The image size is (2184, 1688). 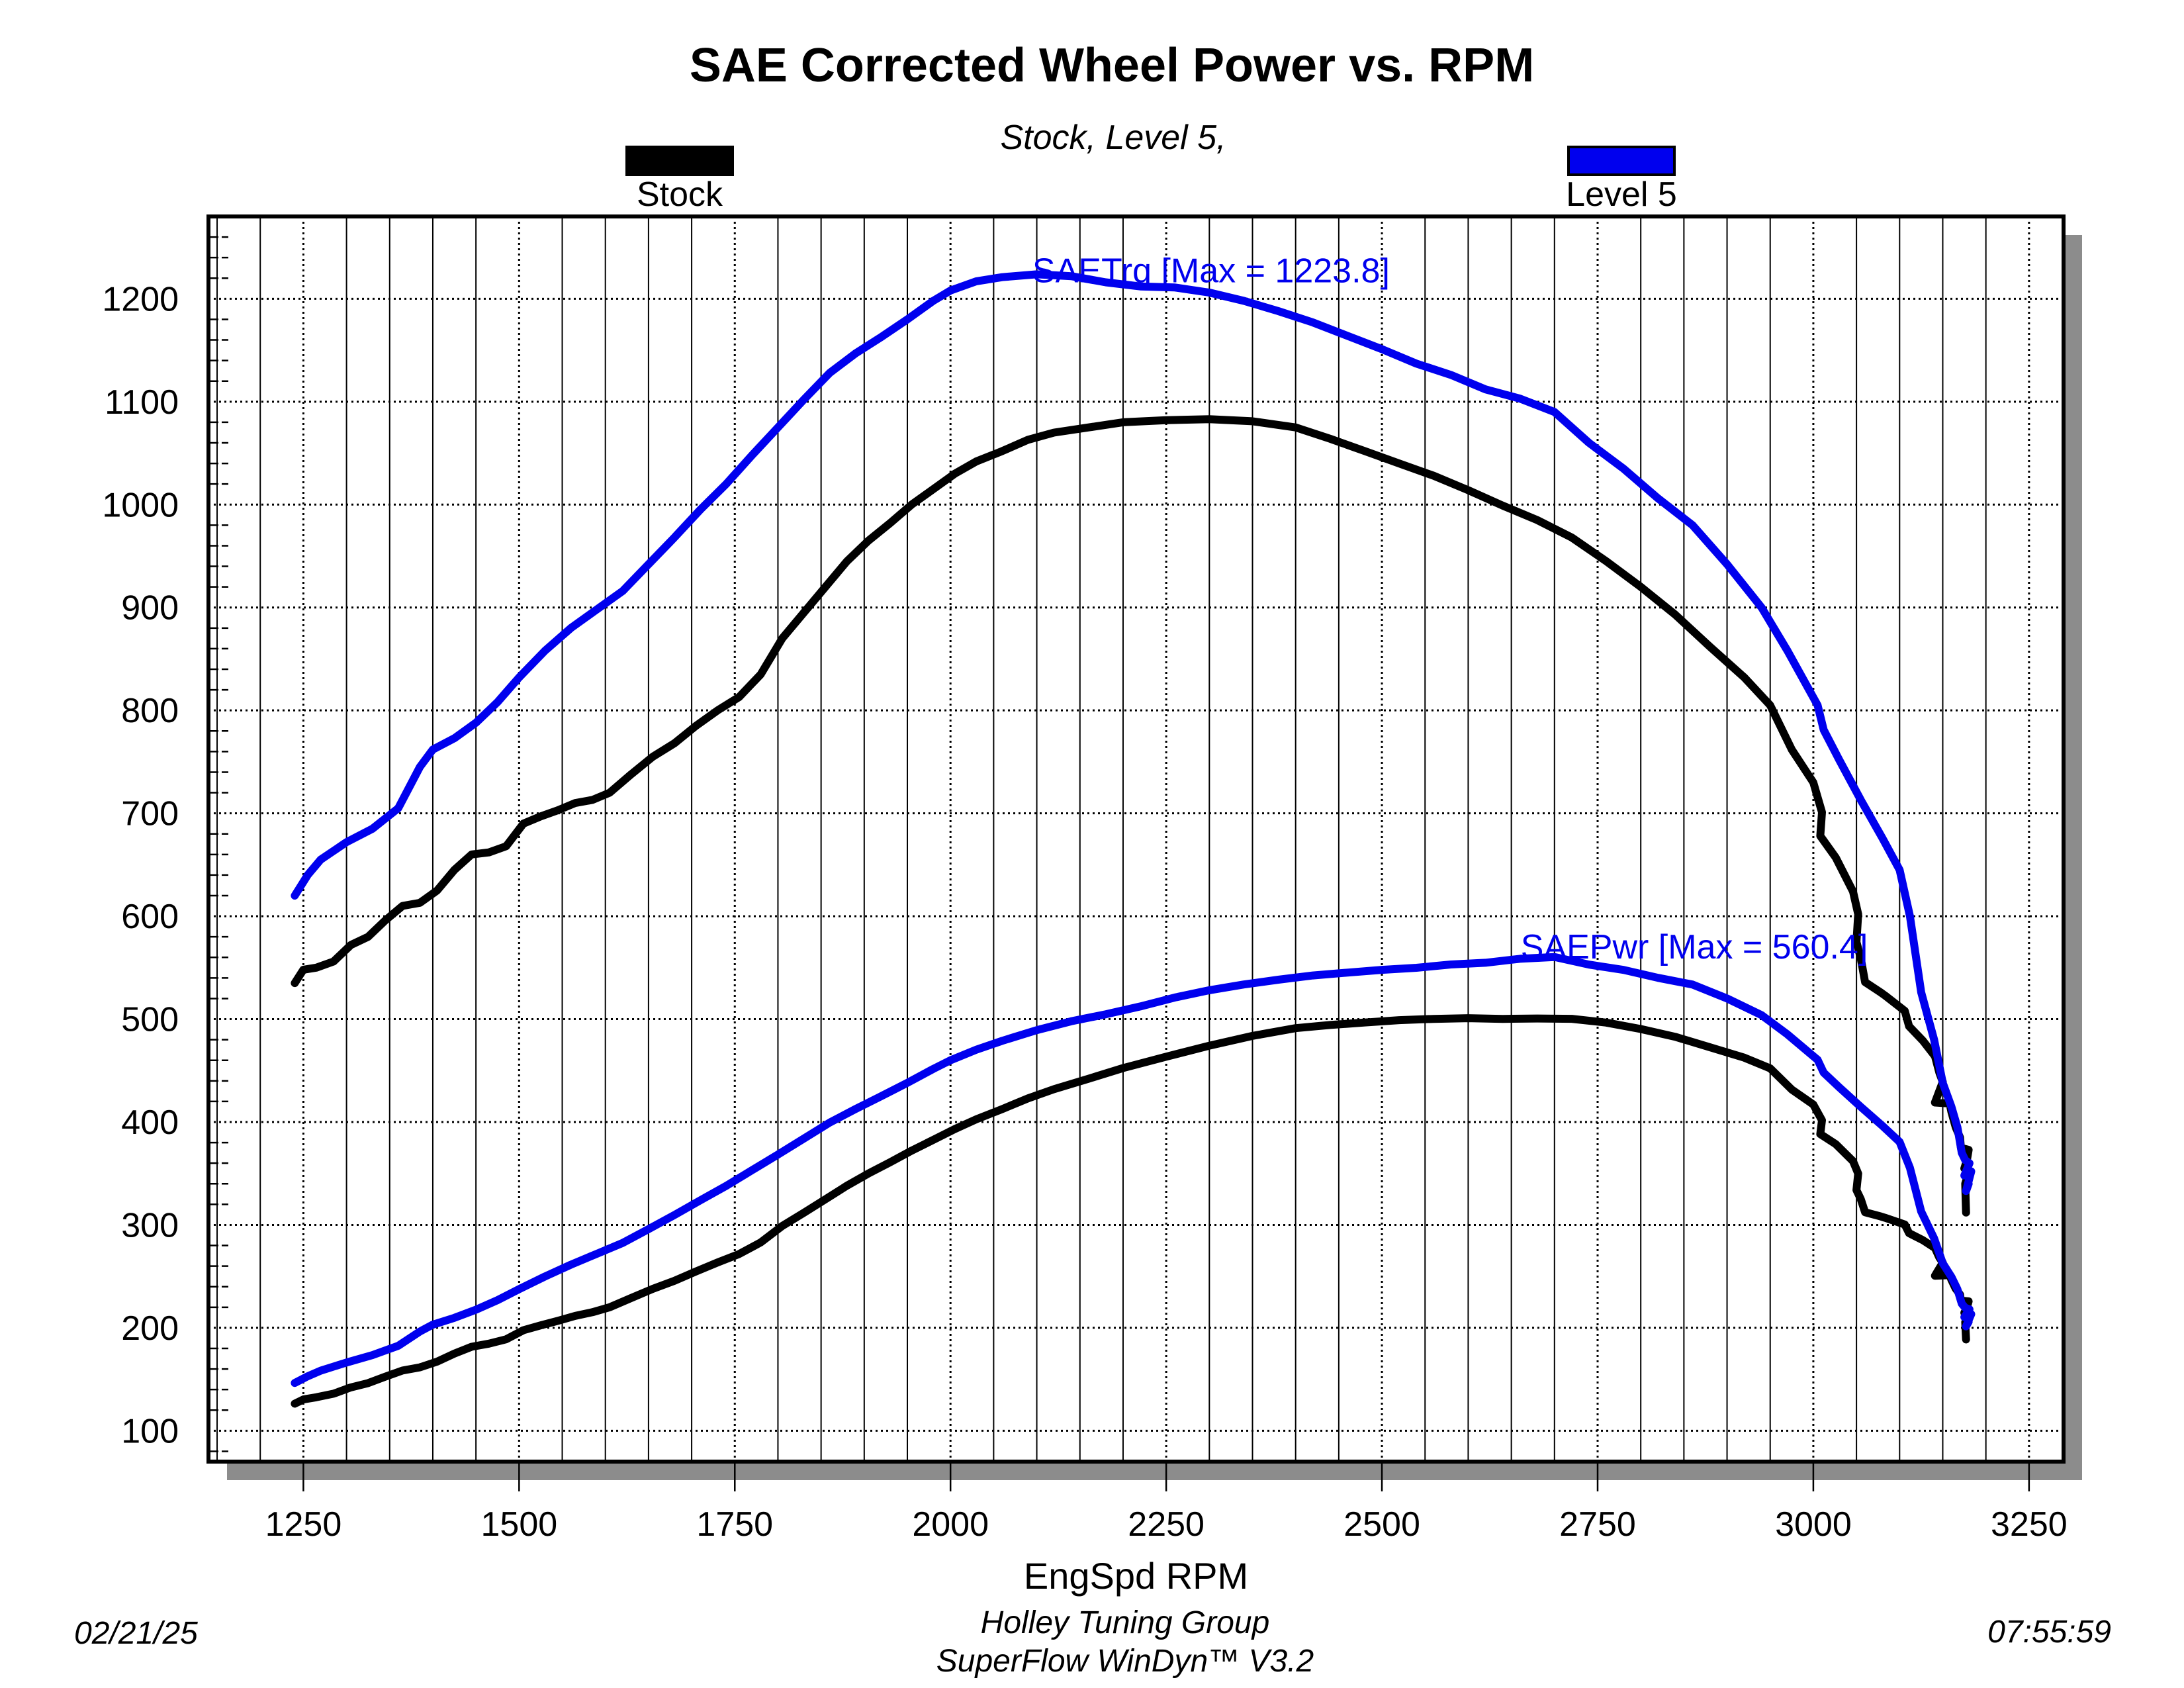 What do you see at coordinates (734, 1524) in the screenshot?
I see `x-tick-label: 1750` at bounding box center [734, 1524].